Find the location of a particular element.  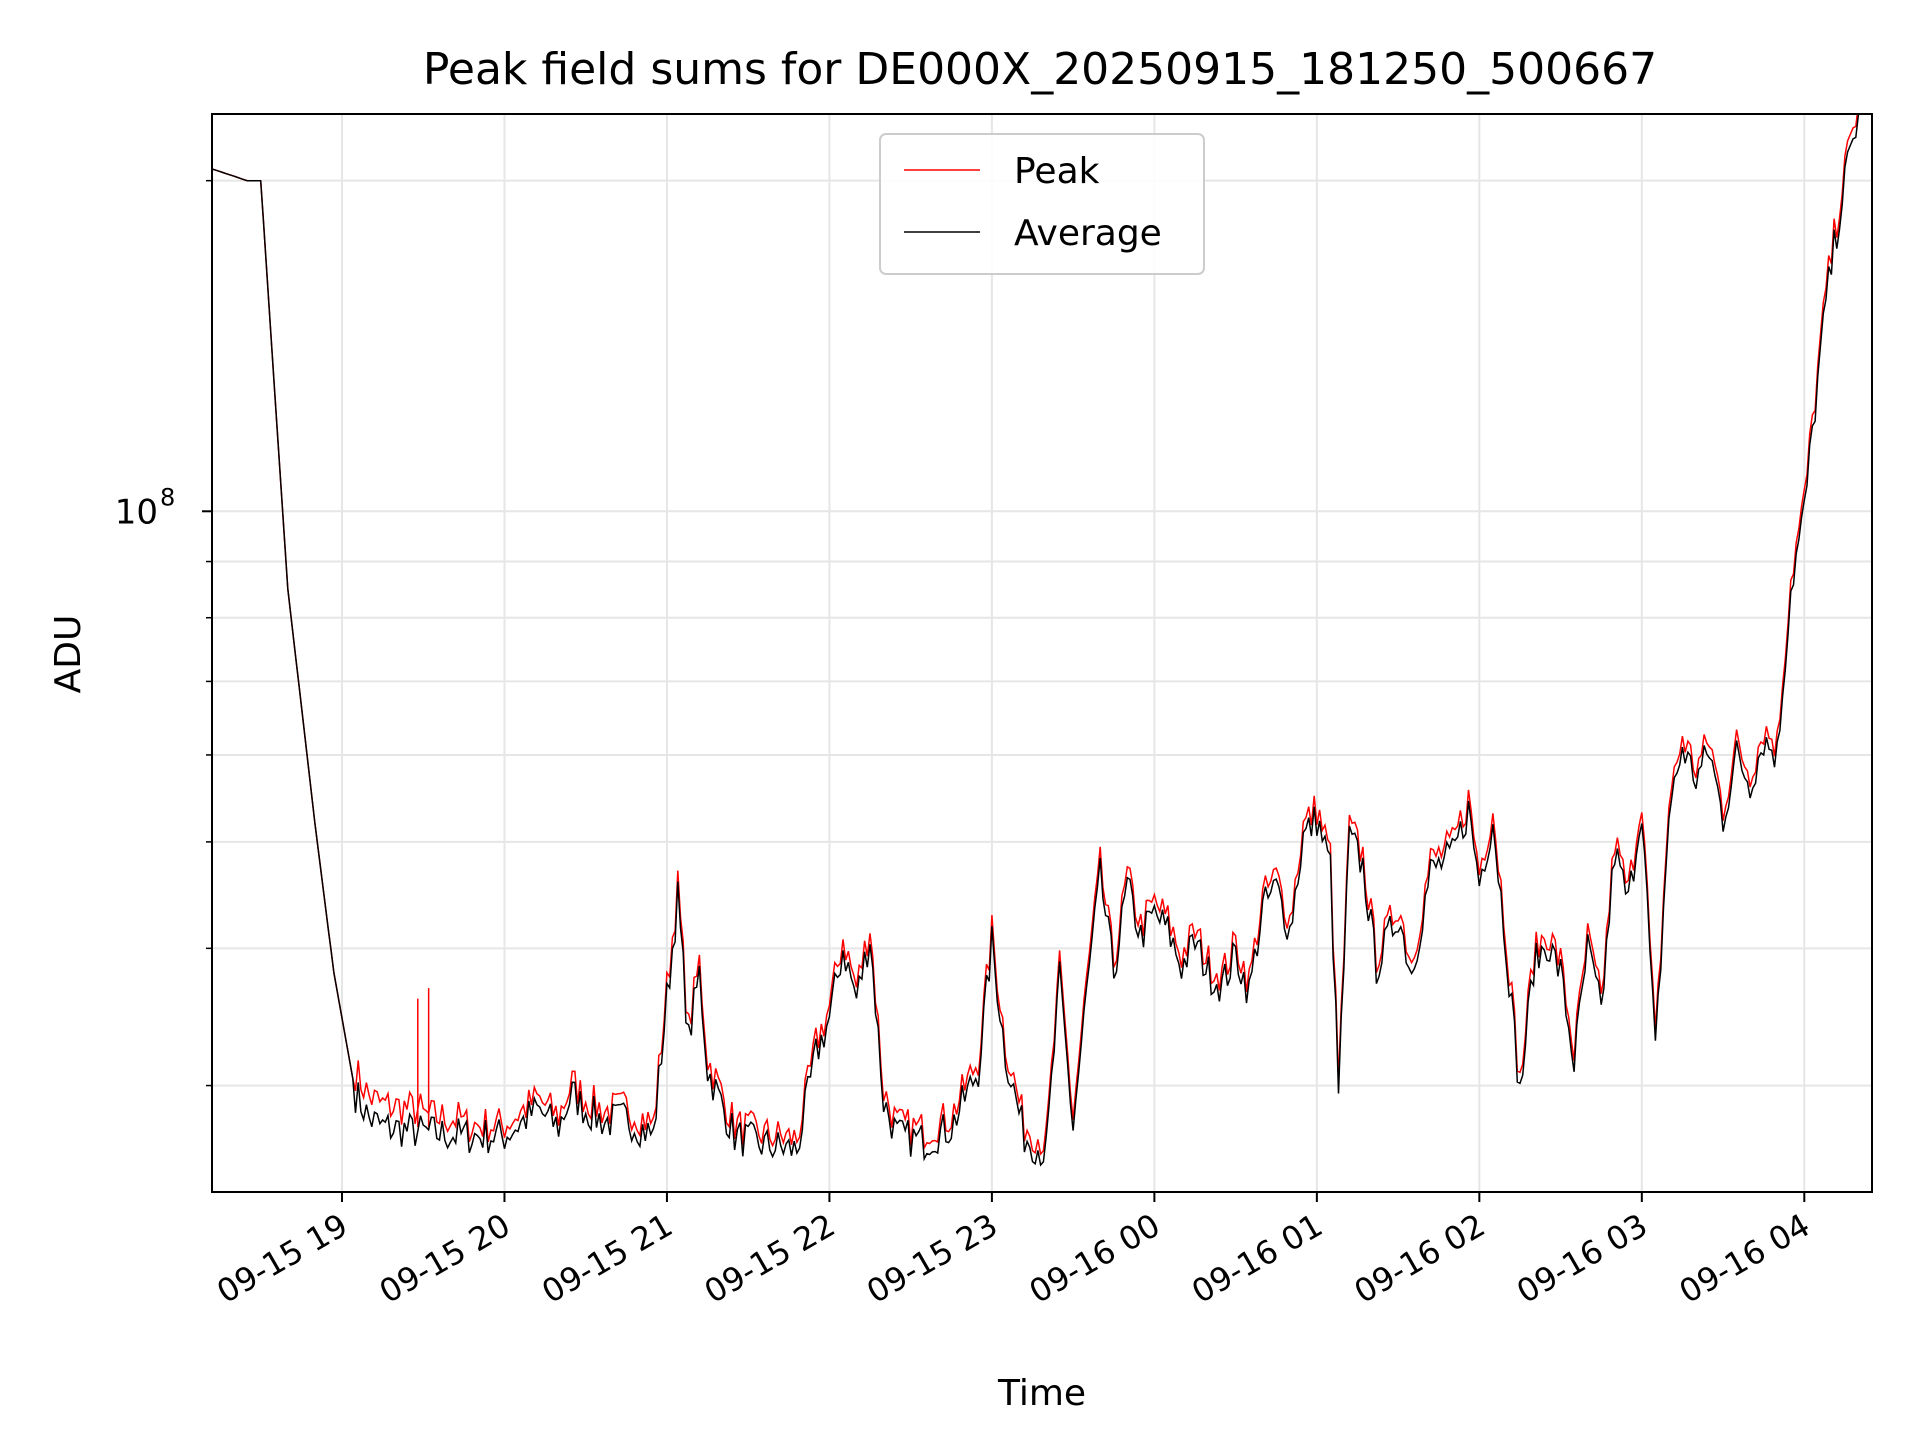

y-tick-label-base: 10 is located at coordinates (136, 512).